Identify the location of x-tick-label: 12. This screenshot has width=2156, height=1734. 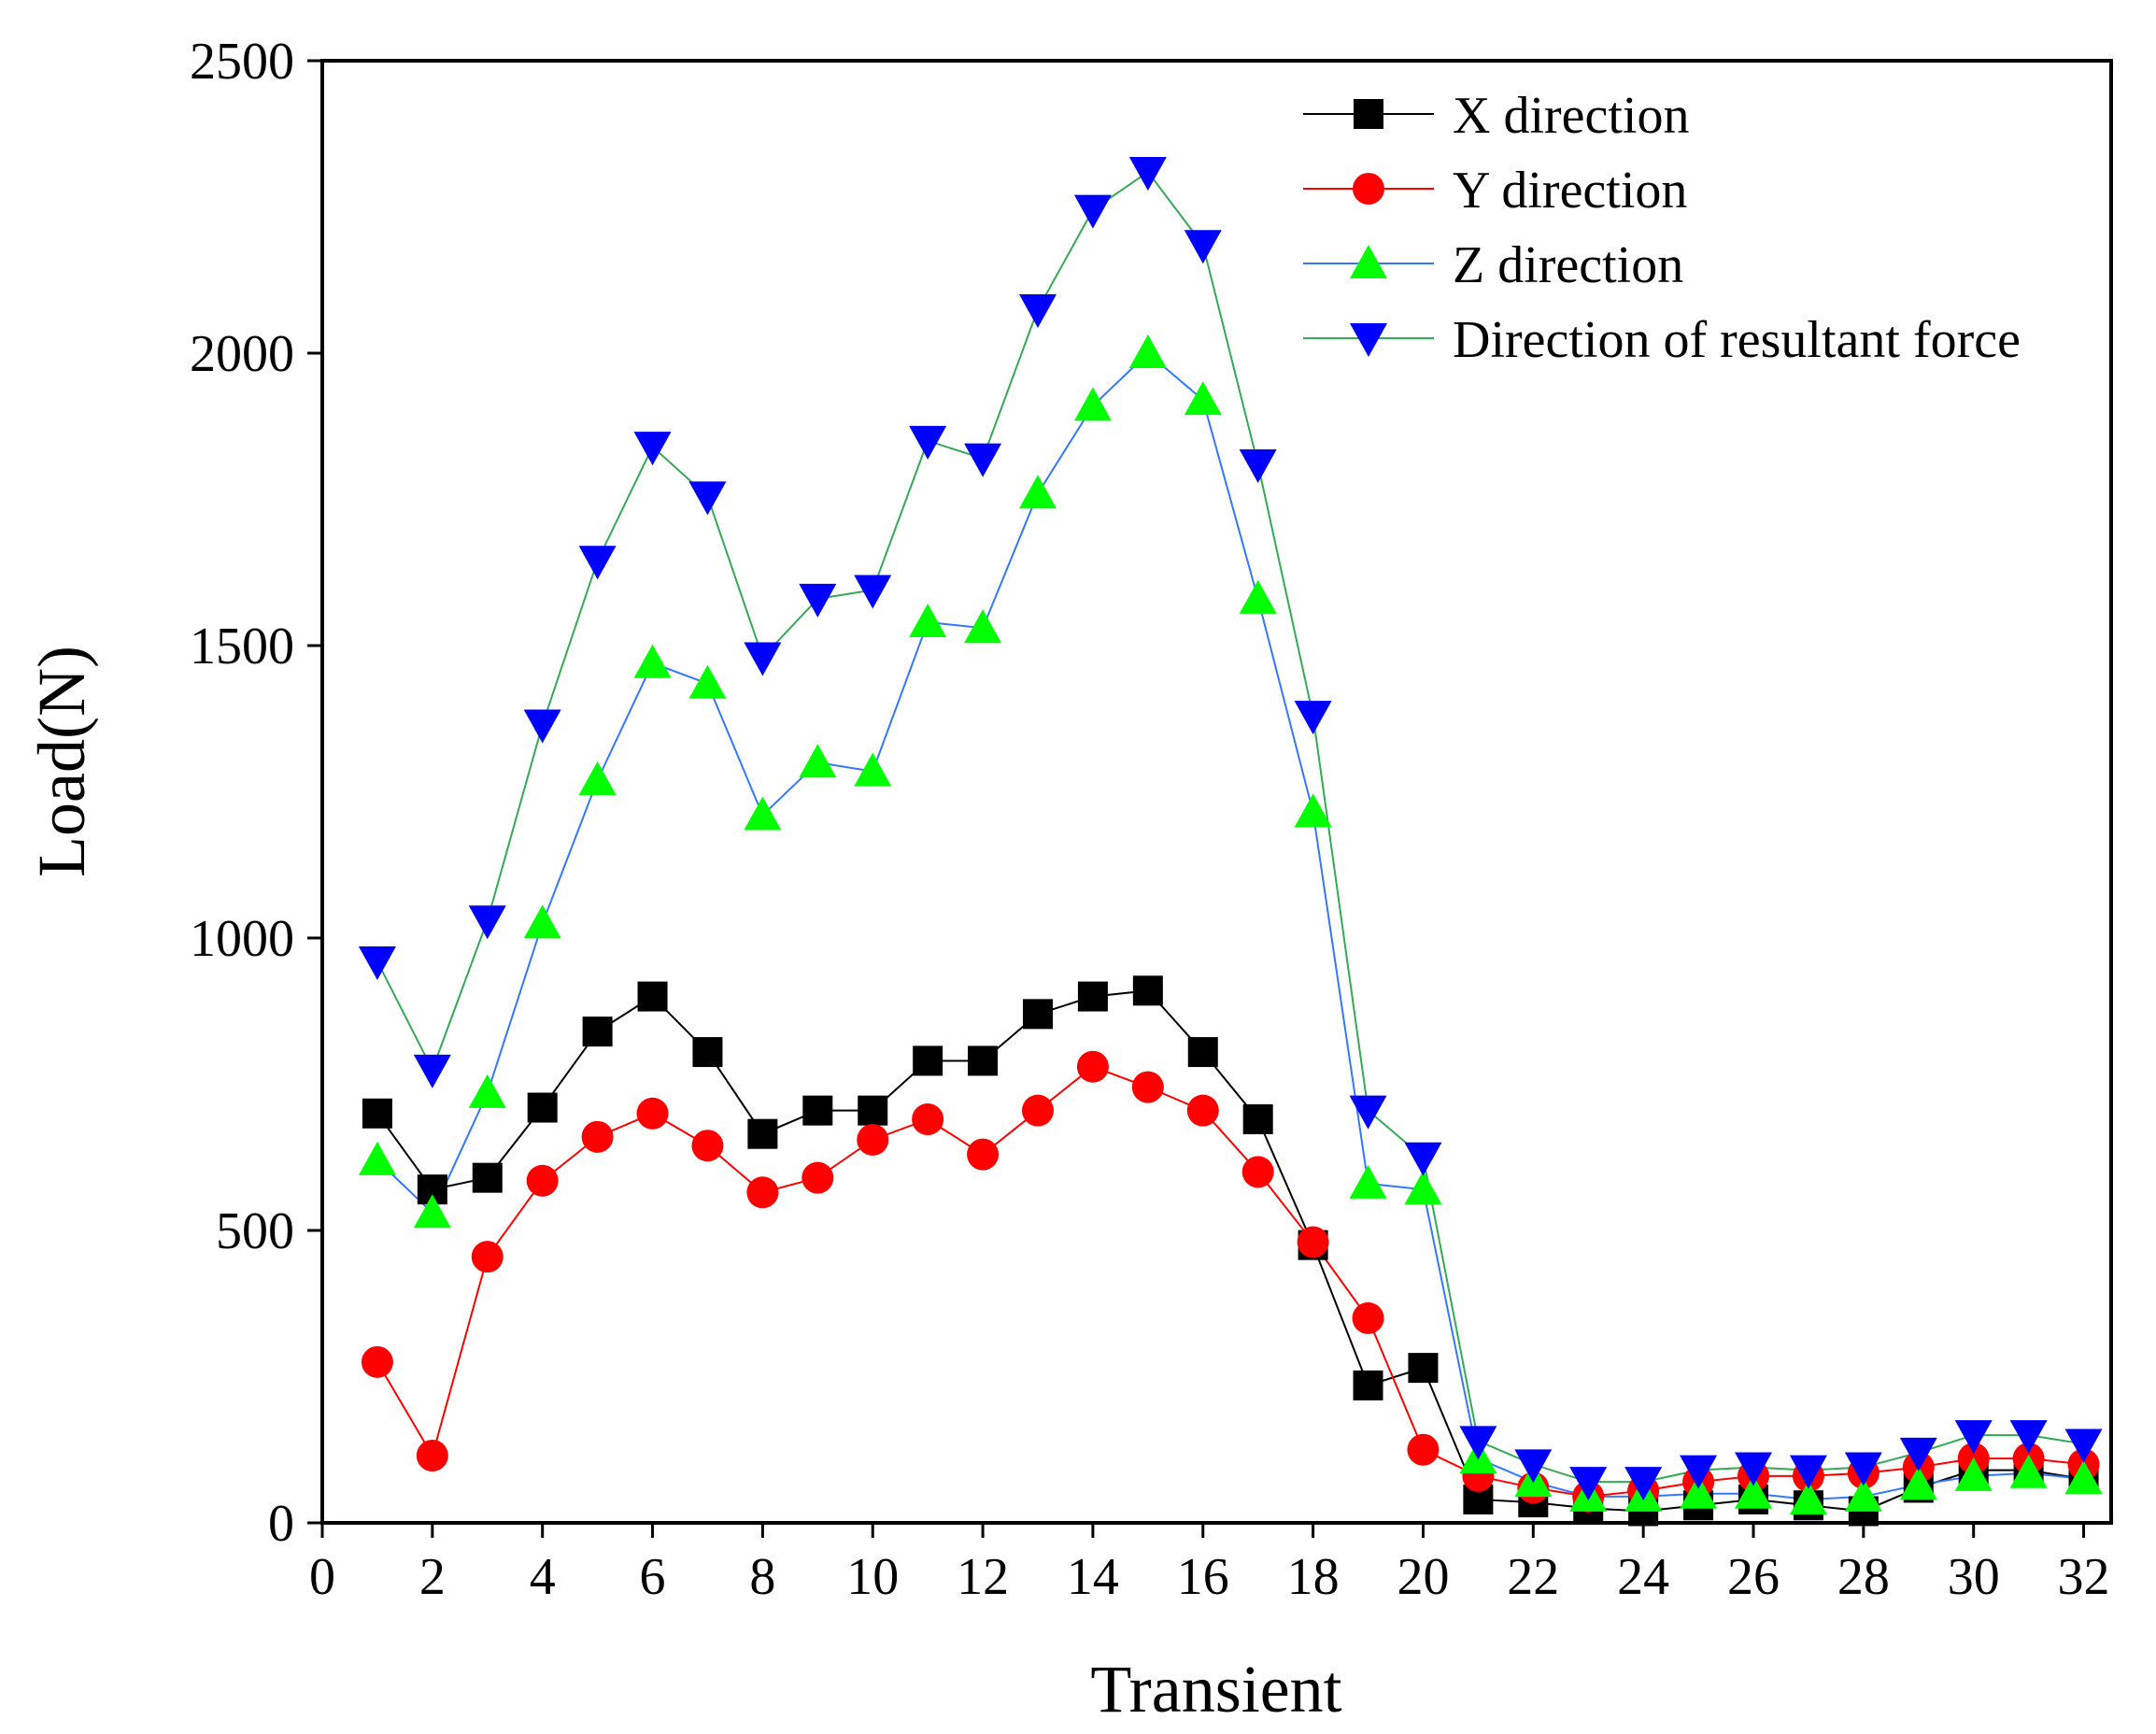
(983, 1577).